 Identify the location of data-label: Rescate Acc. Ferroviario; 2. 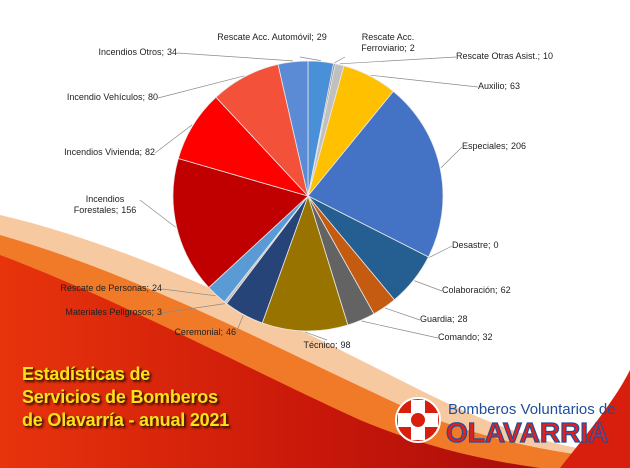
(388, 43).